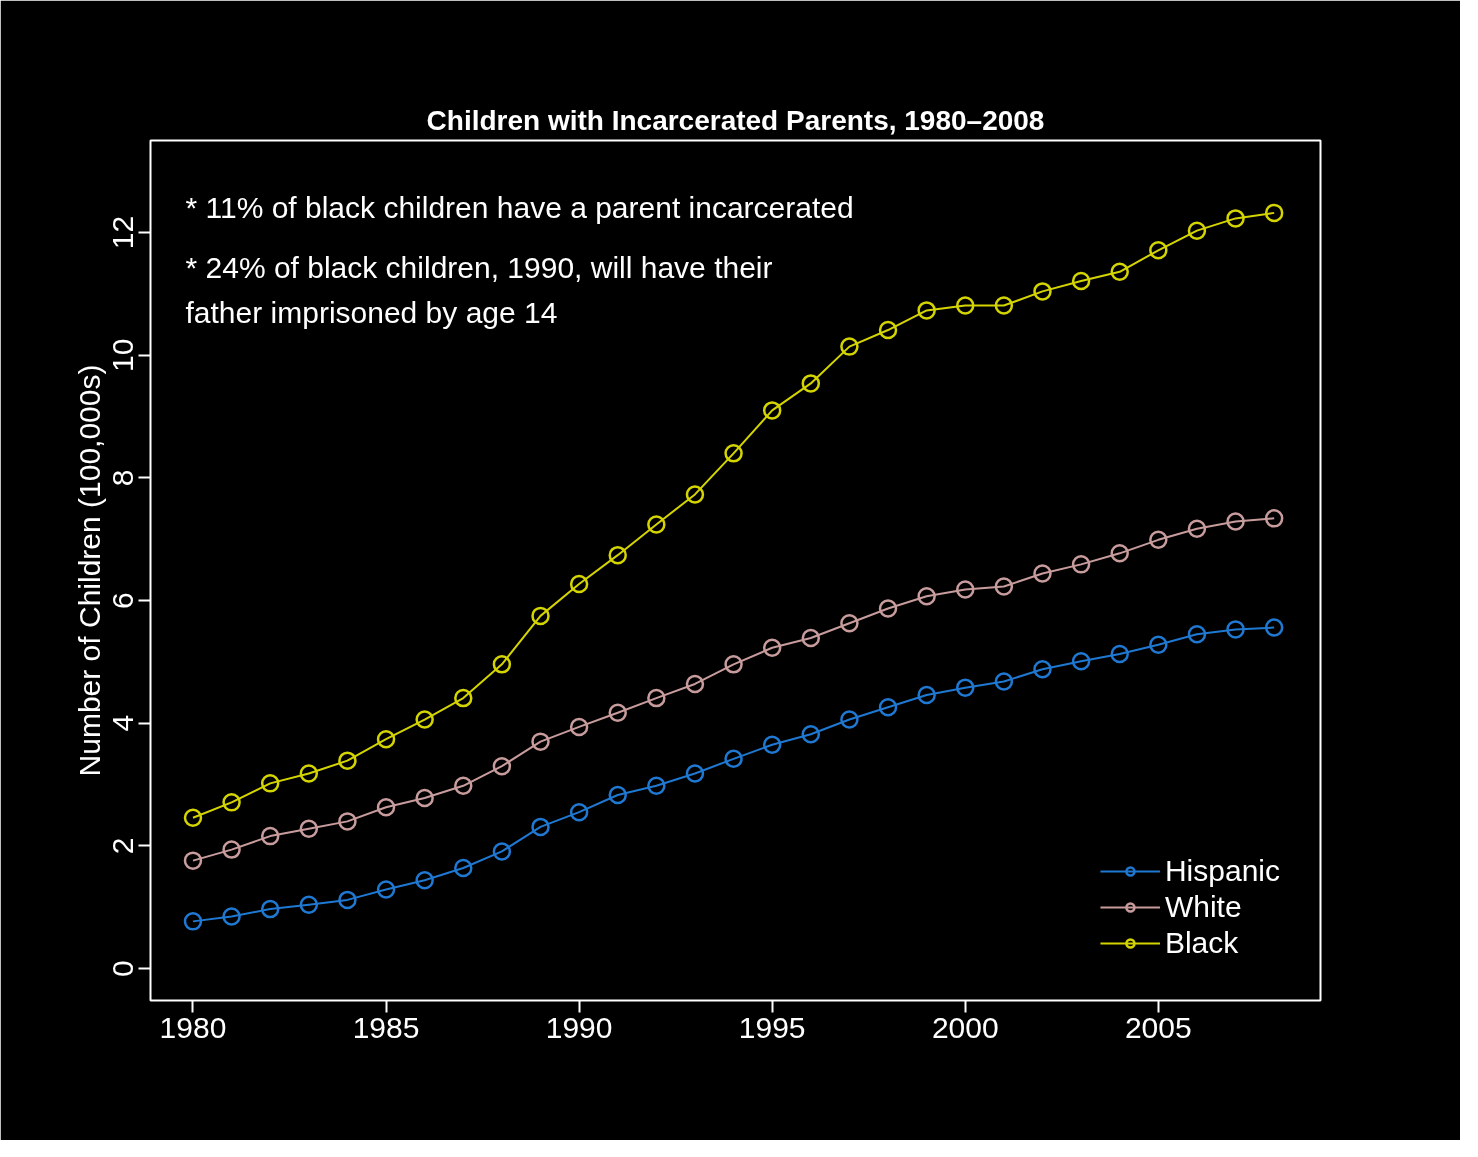 Image resolution: width=1478 pixels, height=1157 pixels. I want to click on y-tick-label: 2, so click(123, 846).